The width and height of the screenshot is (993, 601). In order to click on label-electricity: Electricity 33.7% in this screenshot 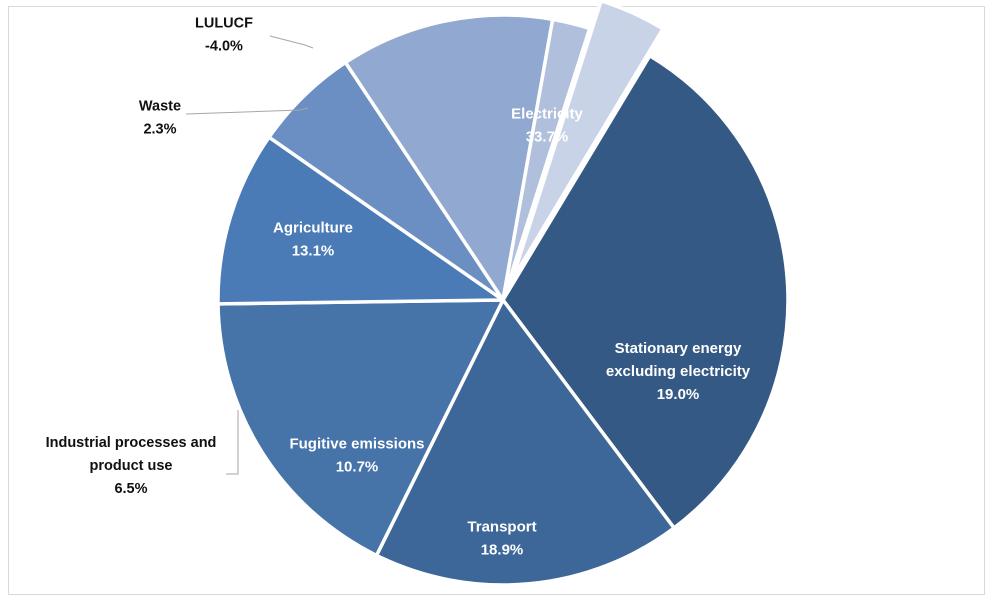, I will do `click(547, 126)`.